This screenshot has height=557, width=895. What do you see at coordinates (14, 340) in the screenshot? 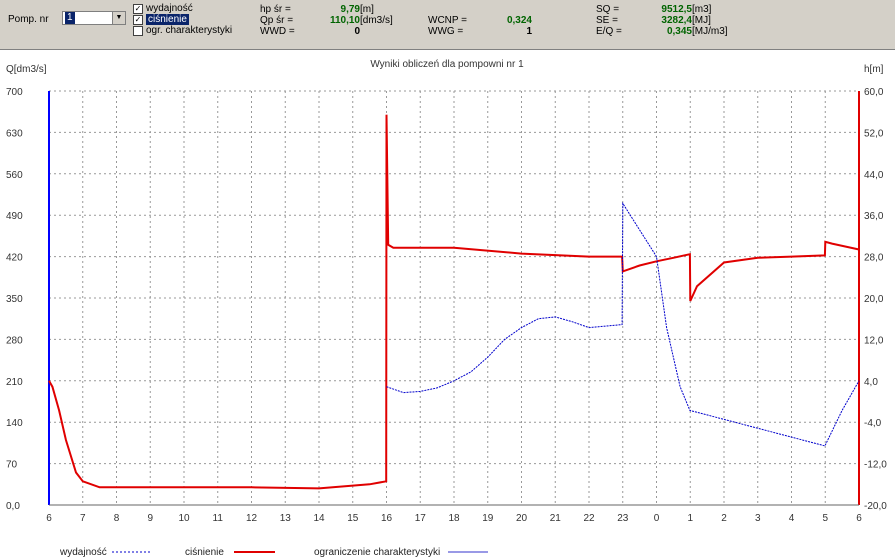
I see `y-left-tick-label: 280` at bounding box center [14, 340].